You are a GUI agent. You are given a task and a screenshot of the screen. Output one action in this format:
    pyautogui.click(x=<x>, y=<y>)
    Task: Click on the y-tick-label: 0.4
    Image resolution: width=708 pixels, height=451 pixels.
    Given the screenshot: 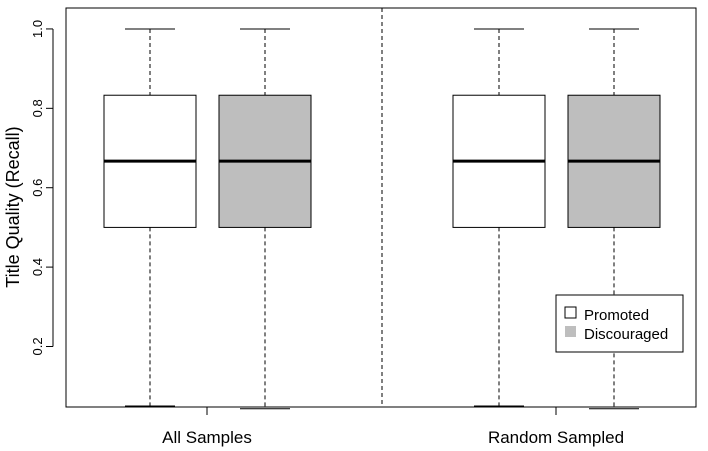 What is the action you would take?
    pyautogui.click(x=37, y=267)
    